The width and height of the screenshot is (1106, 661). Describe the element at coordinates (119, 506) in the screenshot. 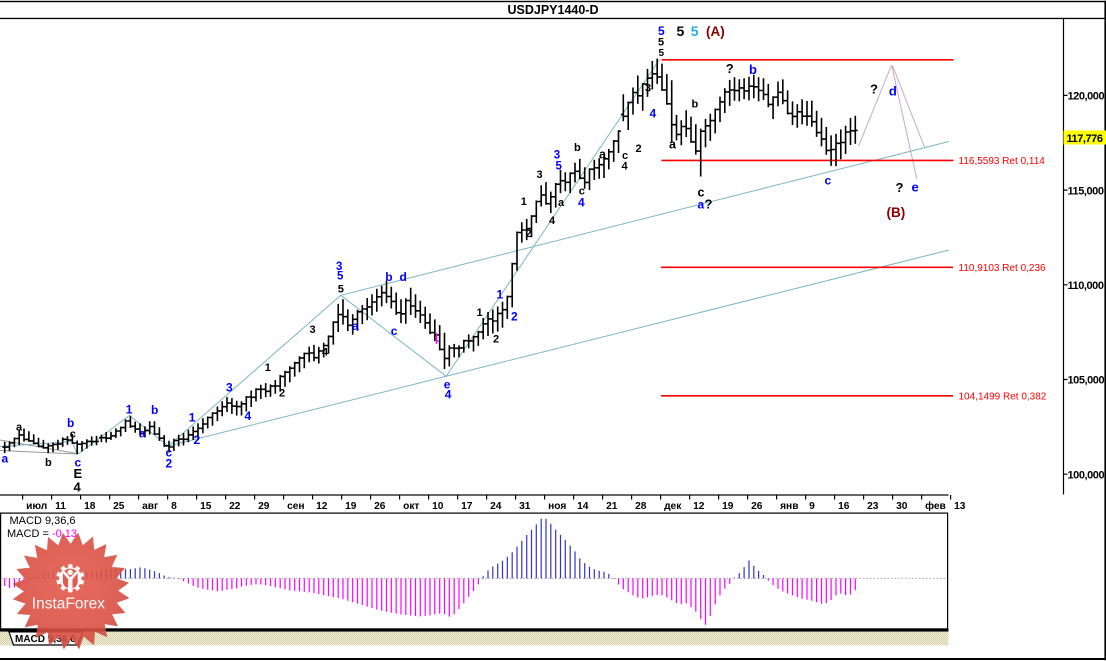

I see `svg-text: 25` at that location.